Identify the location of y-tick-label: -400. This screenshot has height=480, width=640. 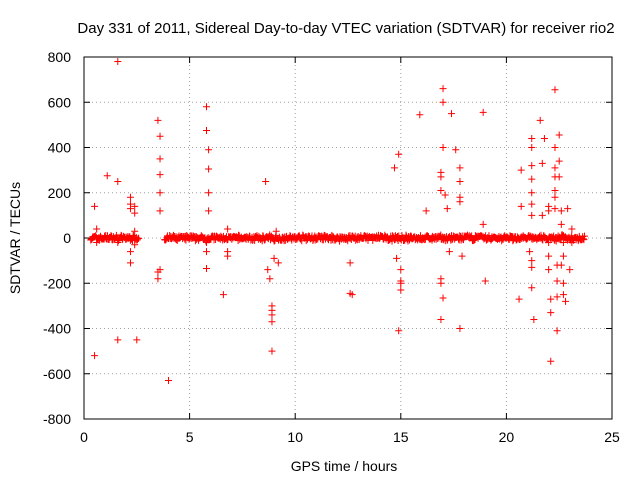
(57, 329).